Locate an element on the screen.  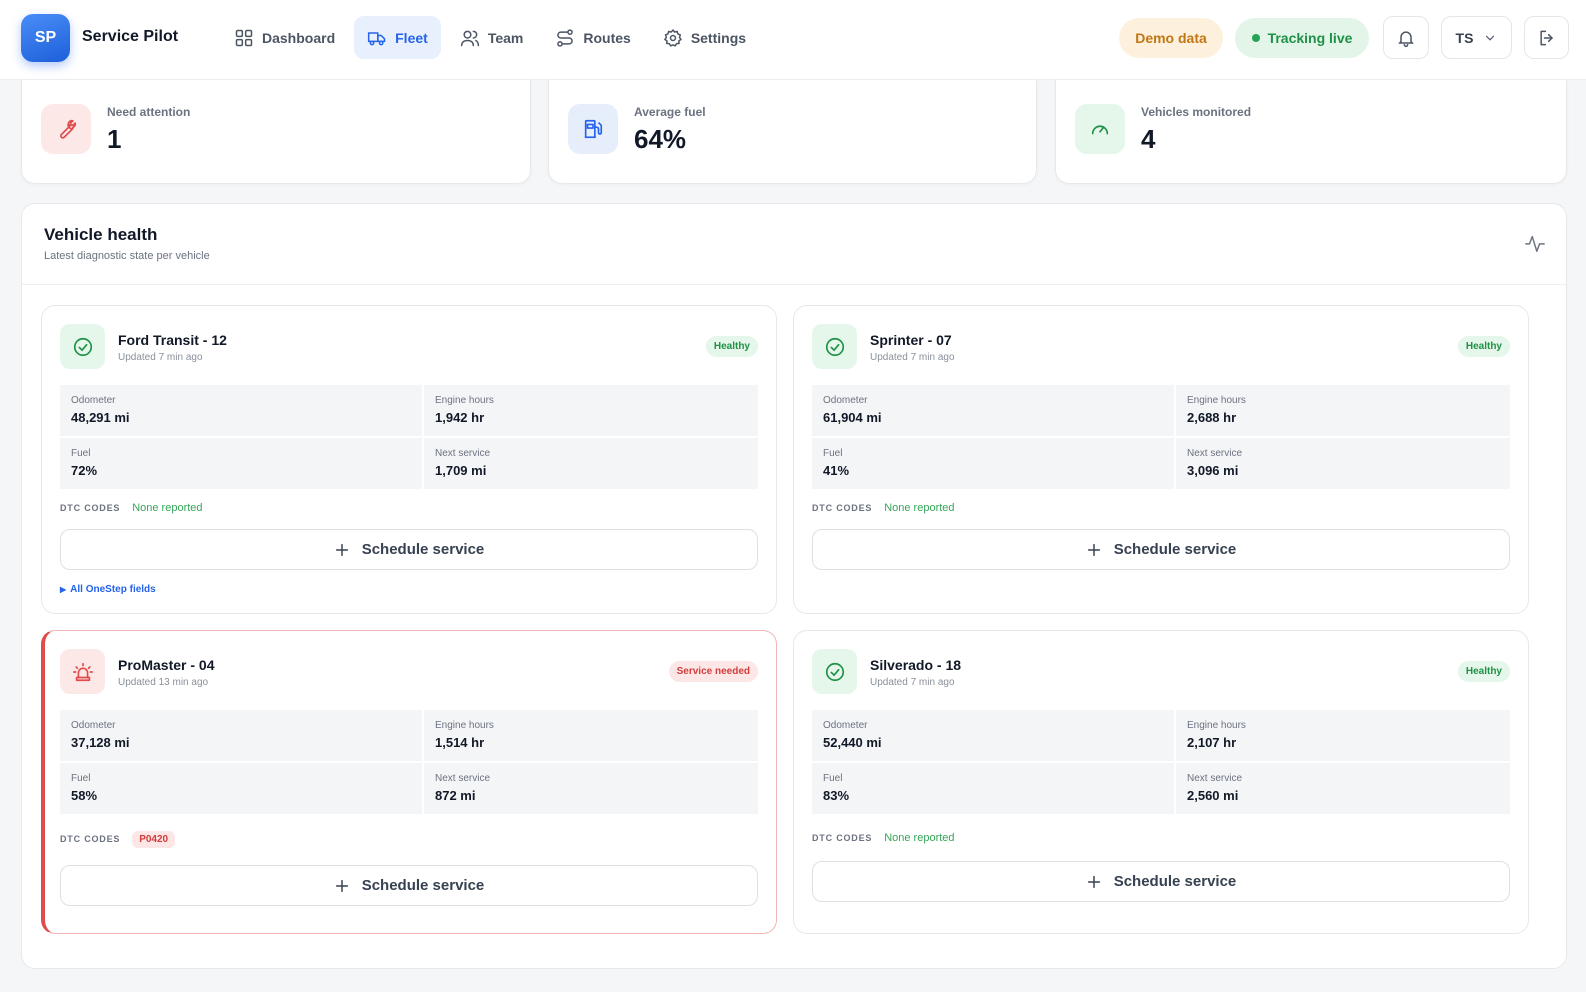
onestep-fields-toggle: ▶ All OneStep fields is located at coordinates (108, 589).